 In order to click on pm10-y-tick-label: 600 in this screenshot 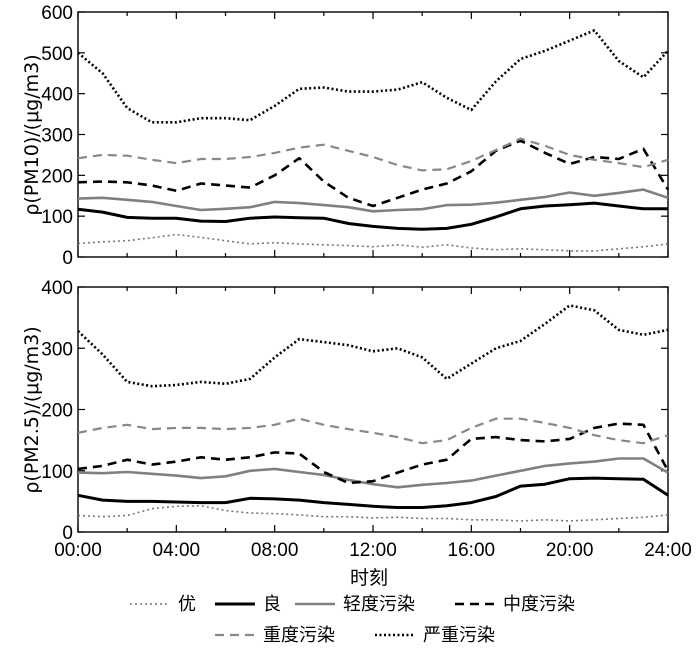, I will do `click(57, 13)`.